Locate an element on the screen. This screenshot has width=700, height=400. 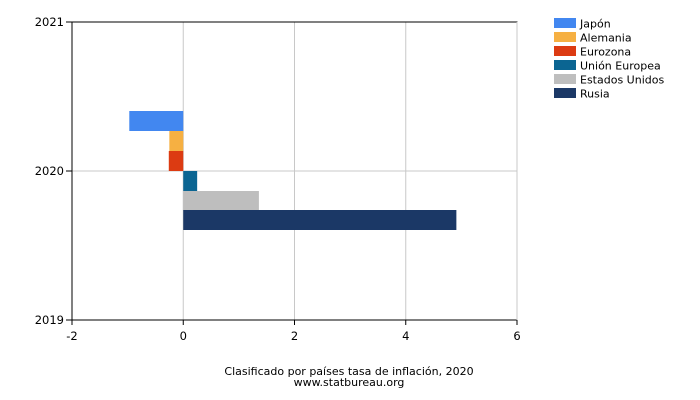
x-tick-labels: -2 0 2 4 6 is located at coordinates (293, 336).